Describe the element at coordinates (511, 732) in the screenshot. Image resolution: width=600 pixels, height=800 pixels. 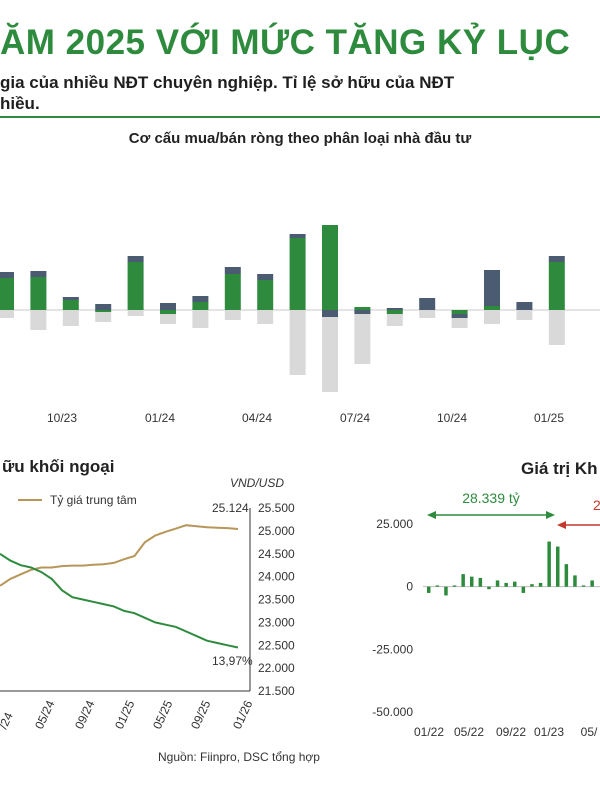
I see `chart-3-x-tick: 09/22` at that location.